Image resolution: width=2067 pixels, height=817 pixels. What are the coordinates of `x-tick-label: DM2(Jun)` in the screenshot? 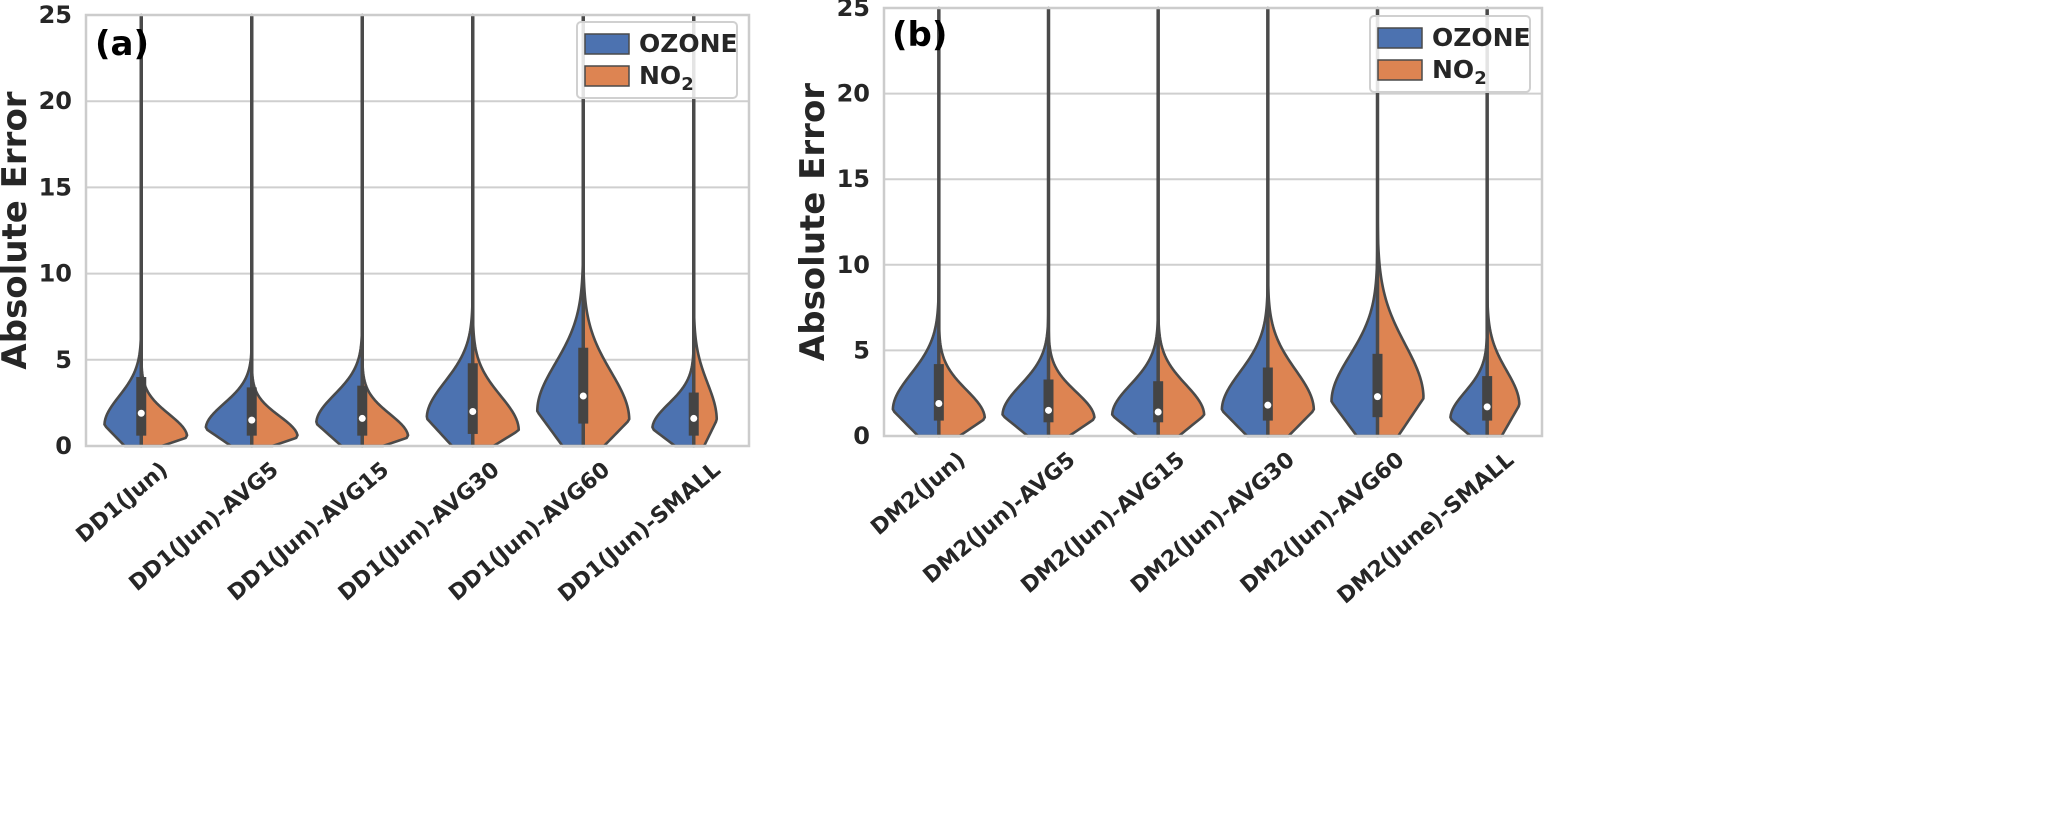 It's located at (918, 493).